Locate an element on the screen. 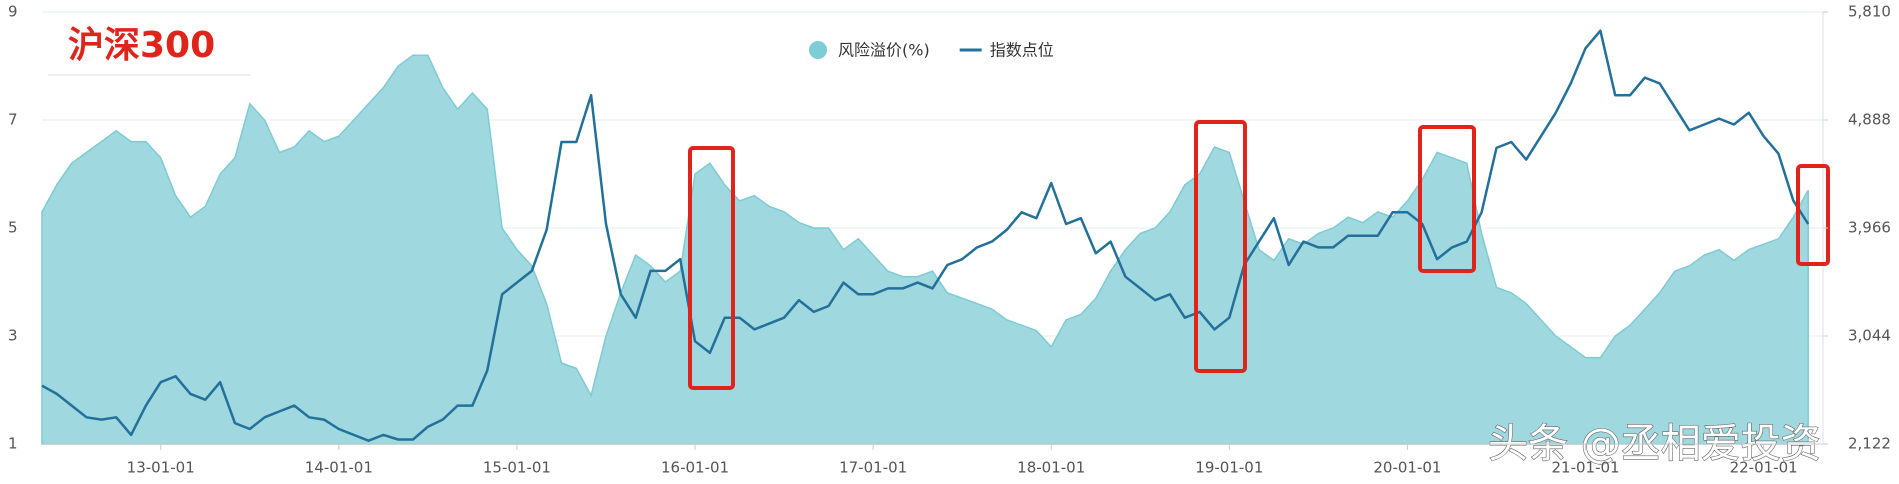  x-tick-label: 14-01-01 is located at coordinates (339, 468).